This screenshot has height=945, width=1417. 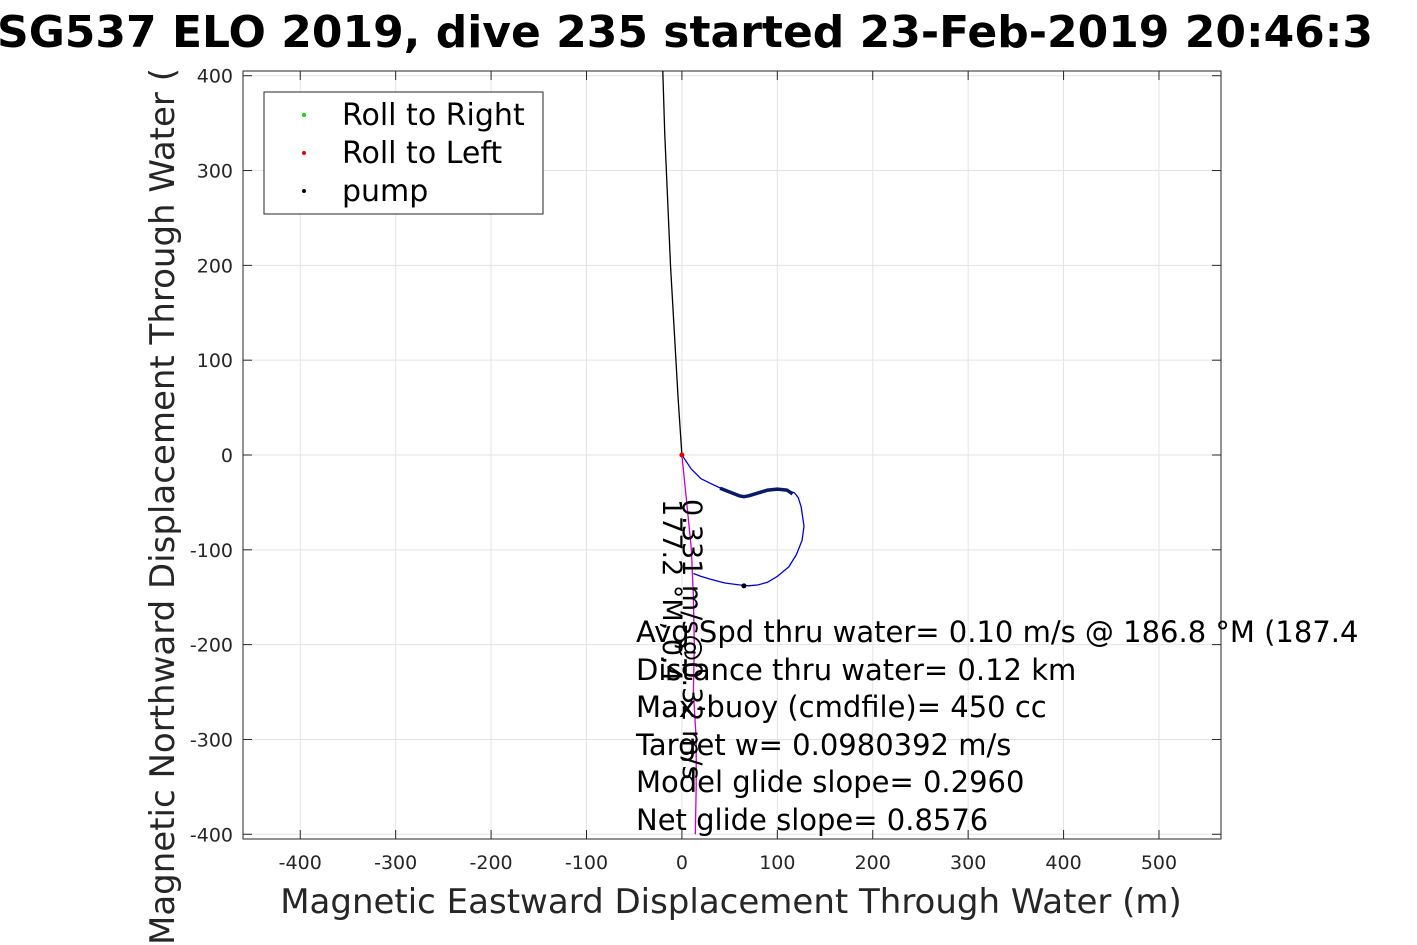 I want to click on y-tick-label: -400, so click(x=211, y=835).